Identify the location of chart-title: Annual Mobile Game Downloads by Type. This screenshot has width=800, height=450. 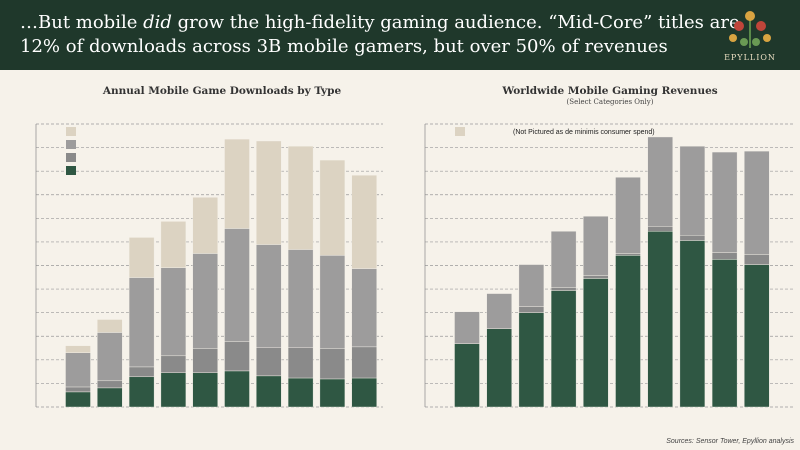
(222, 91).